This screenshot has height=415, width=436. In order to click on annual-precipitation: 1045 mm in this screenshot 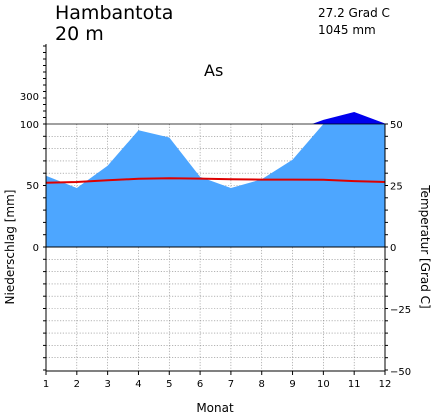, I will do `click(347, 30)`.